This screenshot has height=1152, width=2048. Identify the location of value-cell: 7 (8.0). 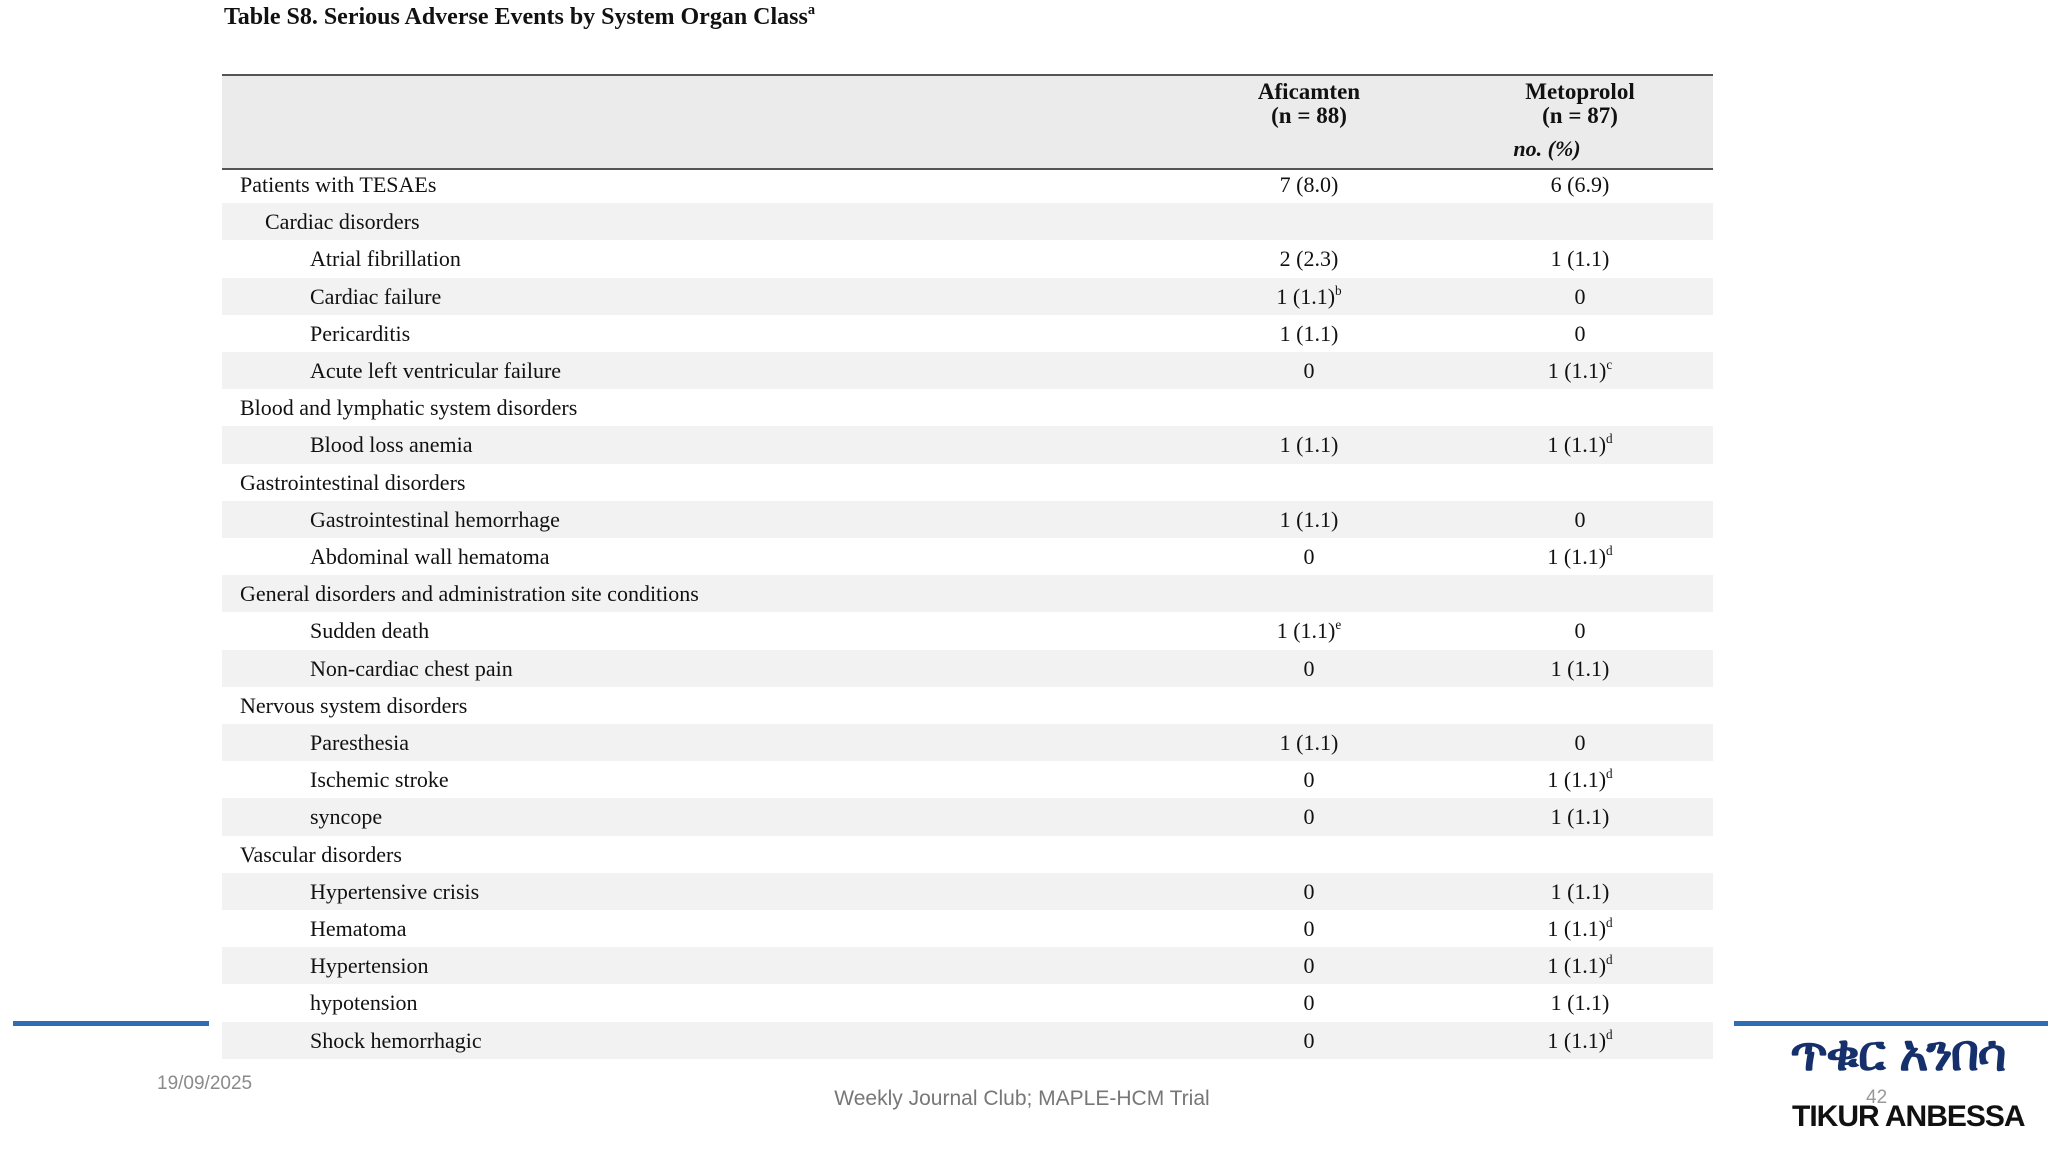
(1309, 184).